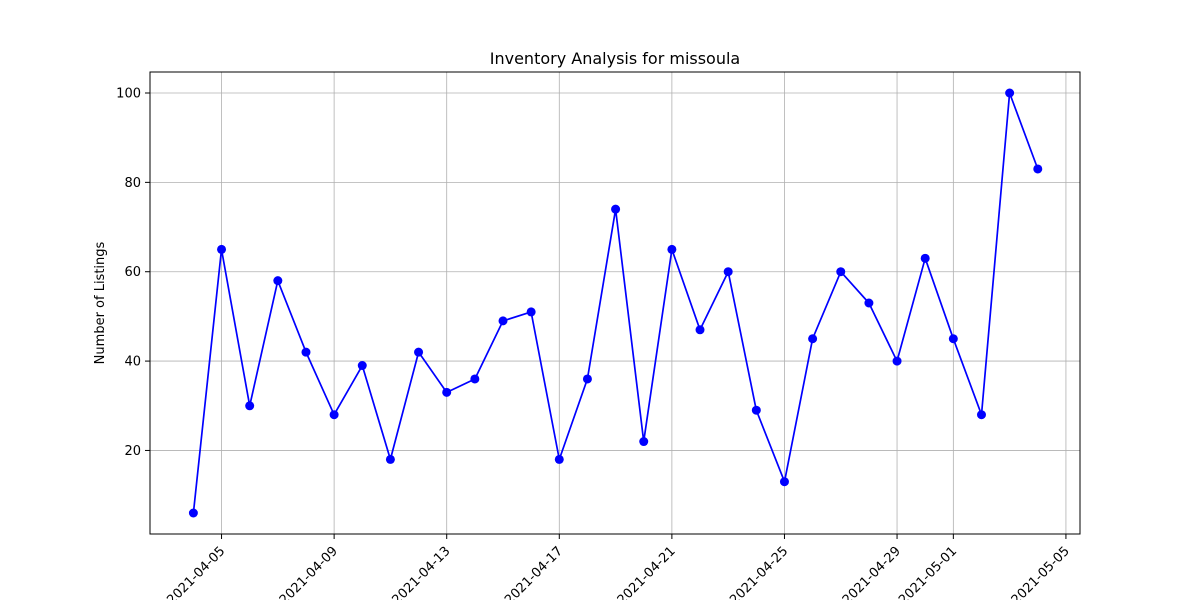  I want to click on x-tick-label: 2021-05-01, so click(928, 572).